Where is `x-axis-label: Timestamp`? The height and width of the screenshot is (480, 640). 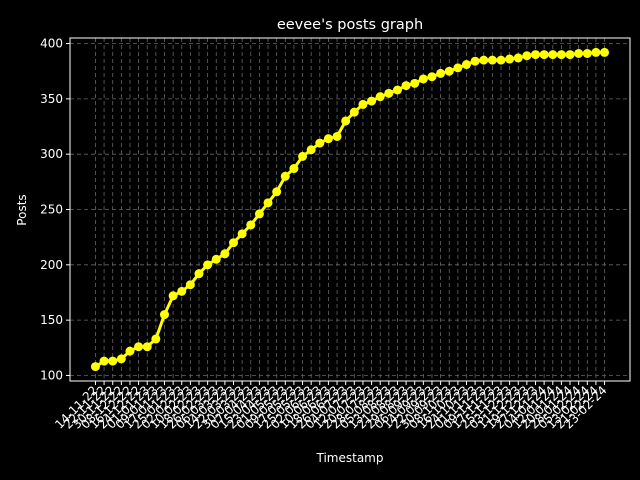
x-axis-label: Timestamp is located at coordinates (350, 458).